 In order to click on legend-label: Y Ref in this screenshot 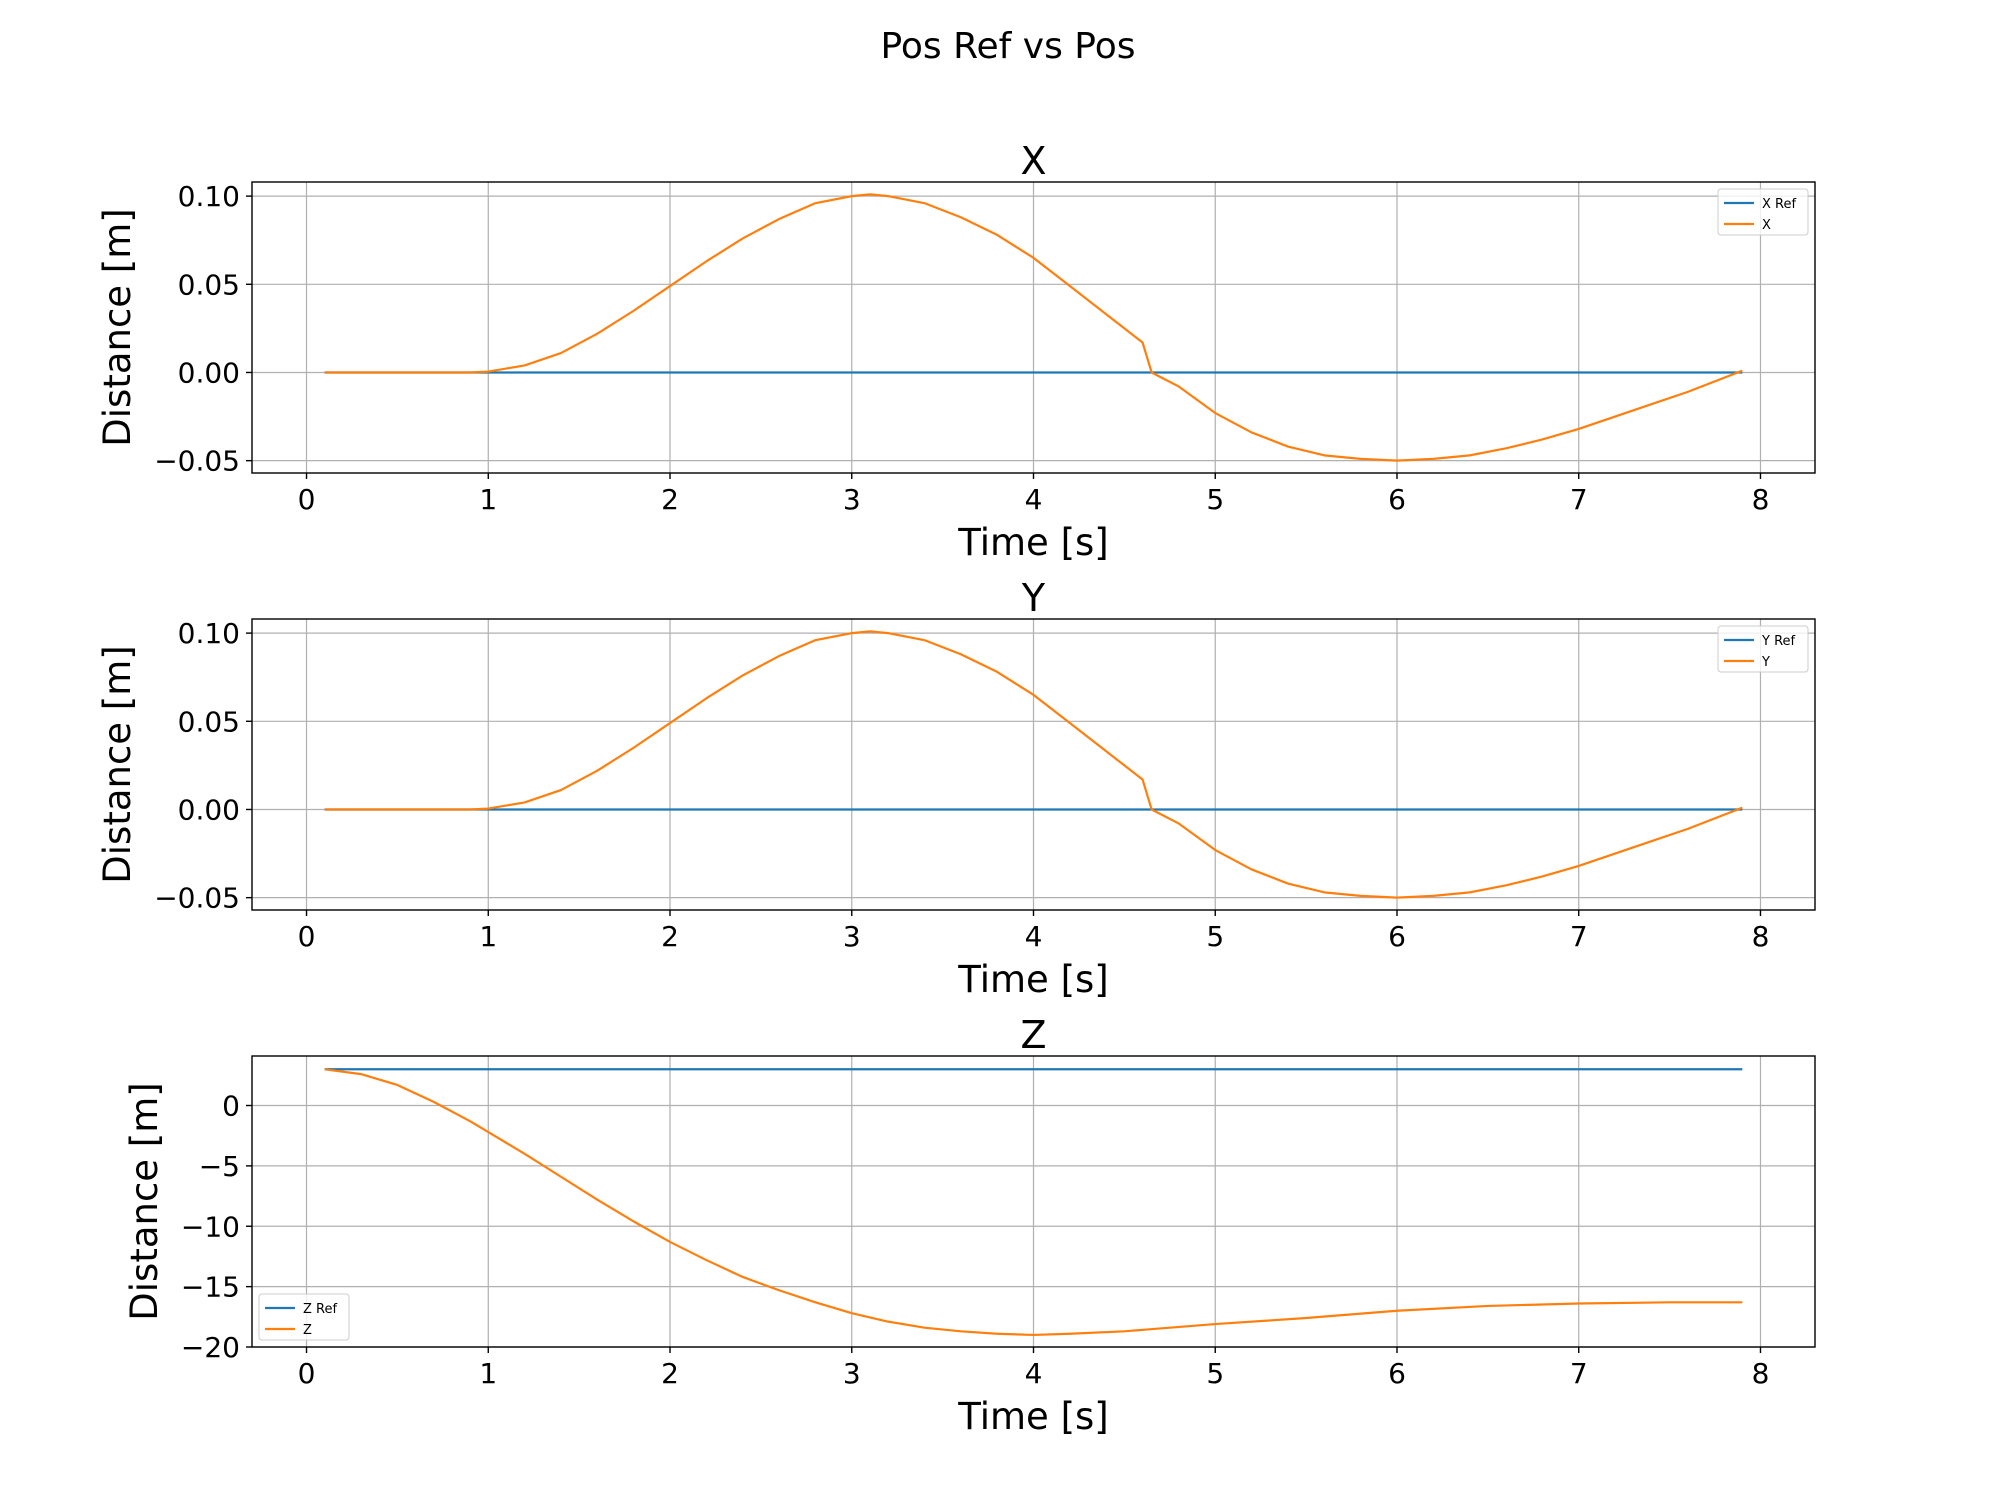, I will do `click(1778, 641)`.